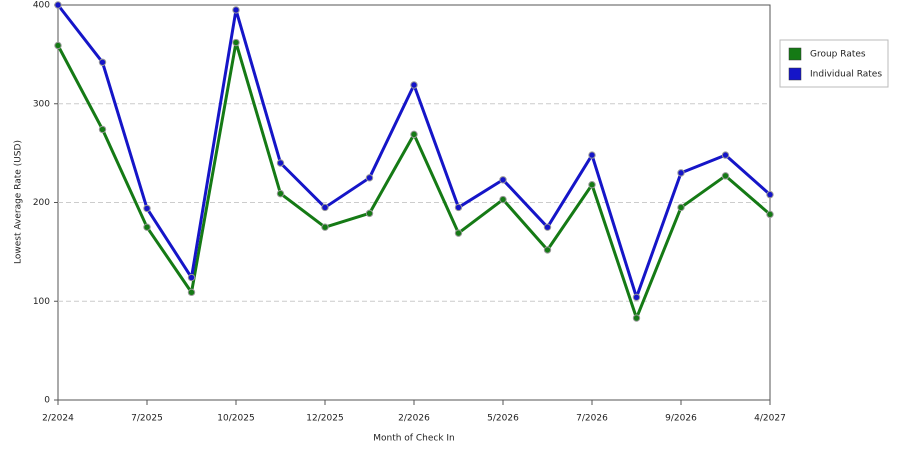  Describe the element at coordinates (324, 419) in the screenshot. I see `x-tick-label: 12/2025` at that location.